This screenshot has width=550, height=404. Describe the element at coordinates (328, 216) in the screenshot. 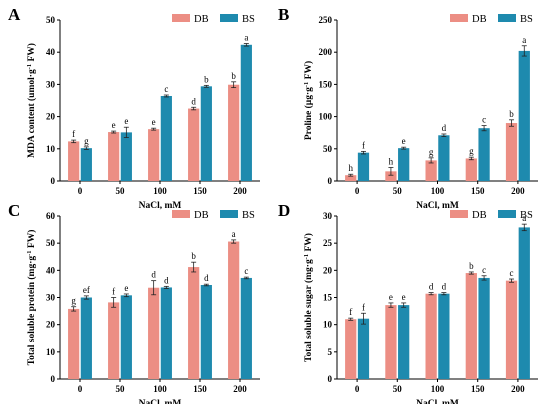

I see `y-tick-label: 30` at that location.